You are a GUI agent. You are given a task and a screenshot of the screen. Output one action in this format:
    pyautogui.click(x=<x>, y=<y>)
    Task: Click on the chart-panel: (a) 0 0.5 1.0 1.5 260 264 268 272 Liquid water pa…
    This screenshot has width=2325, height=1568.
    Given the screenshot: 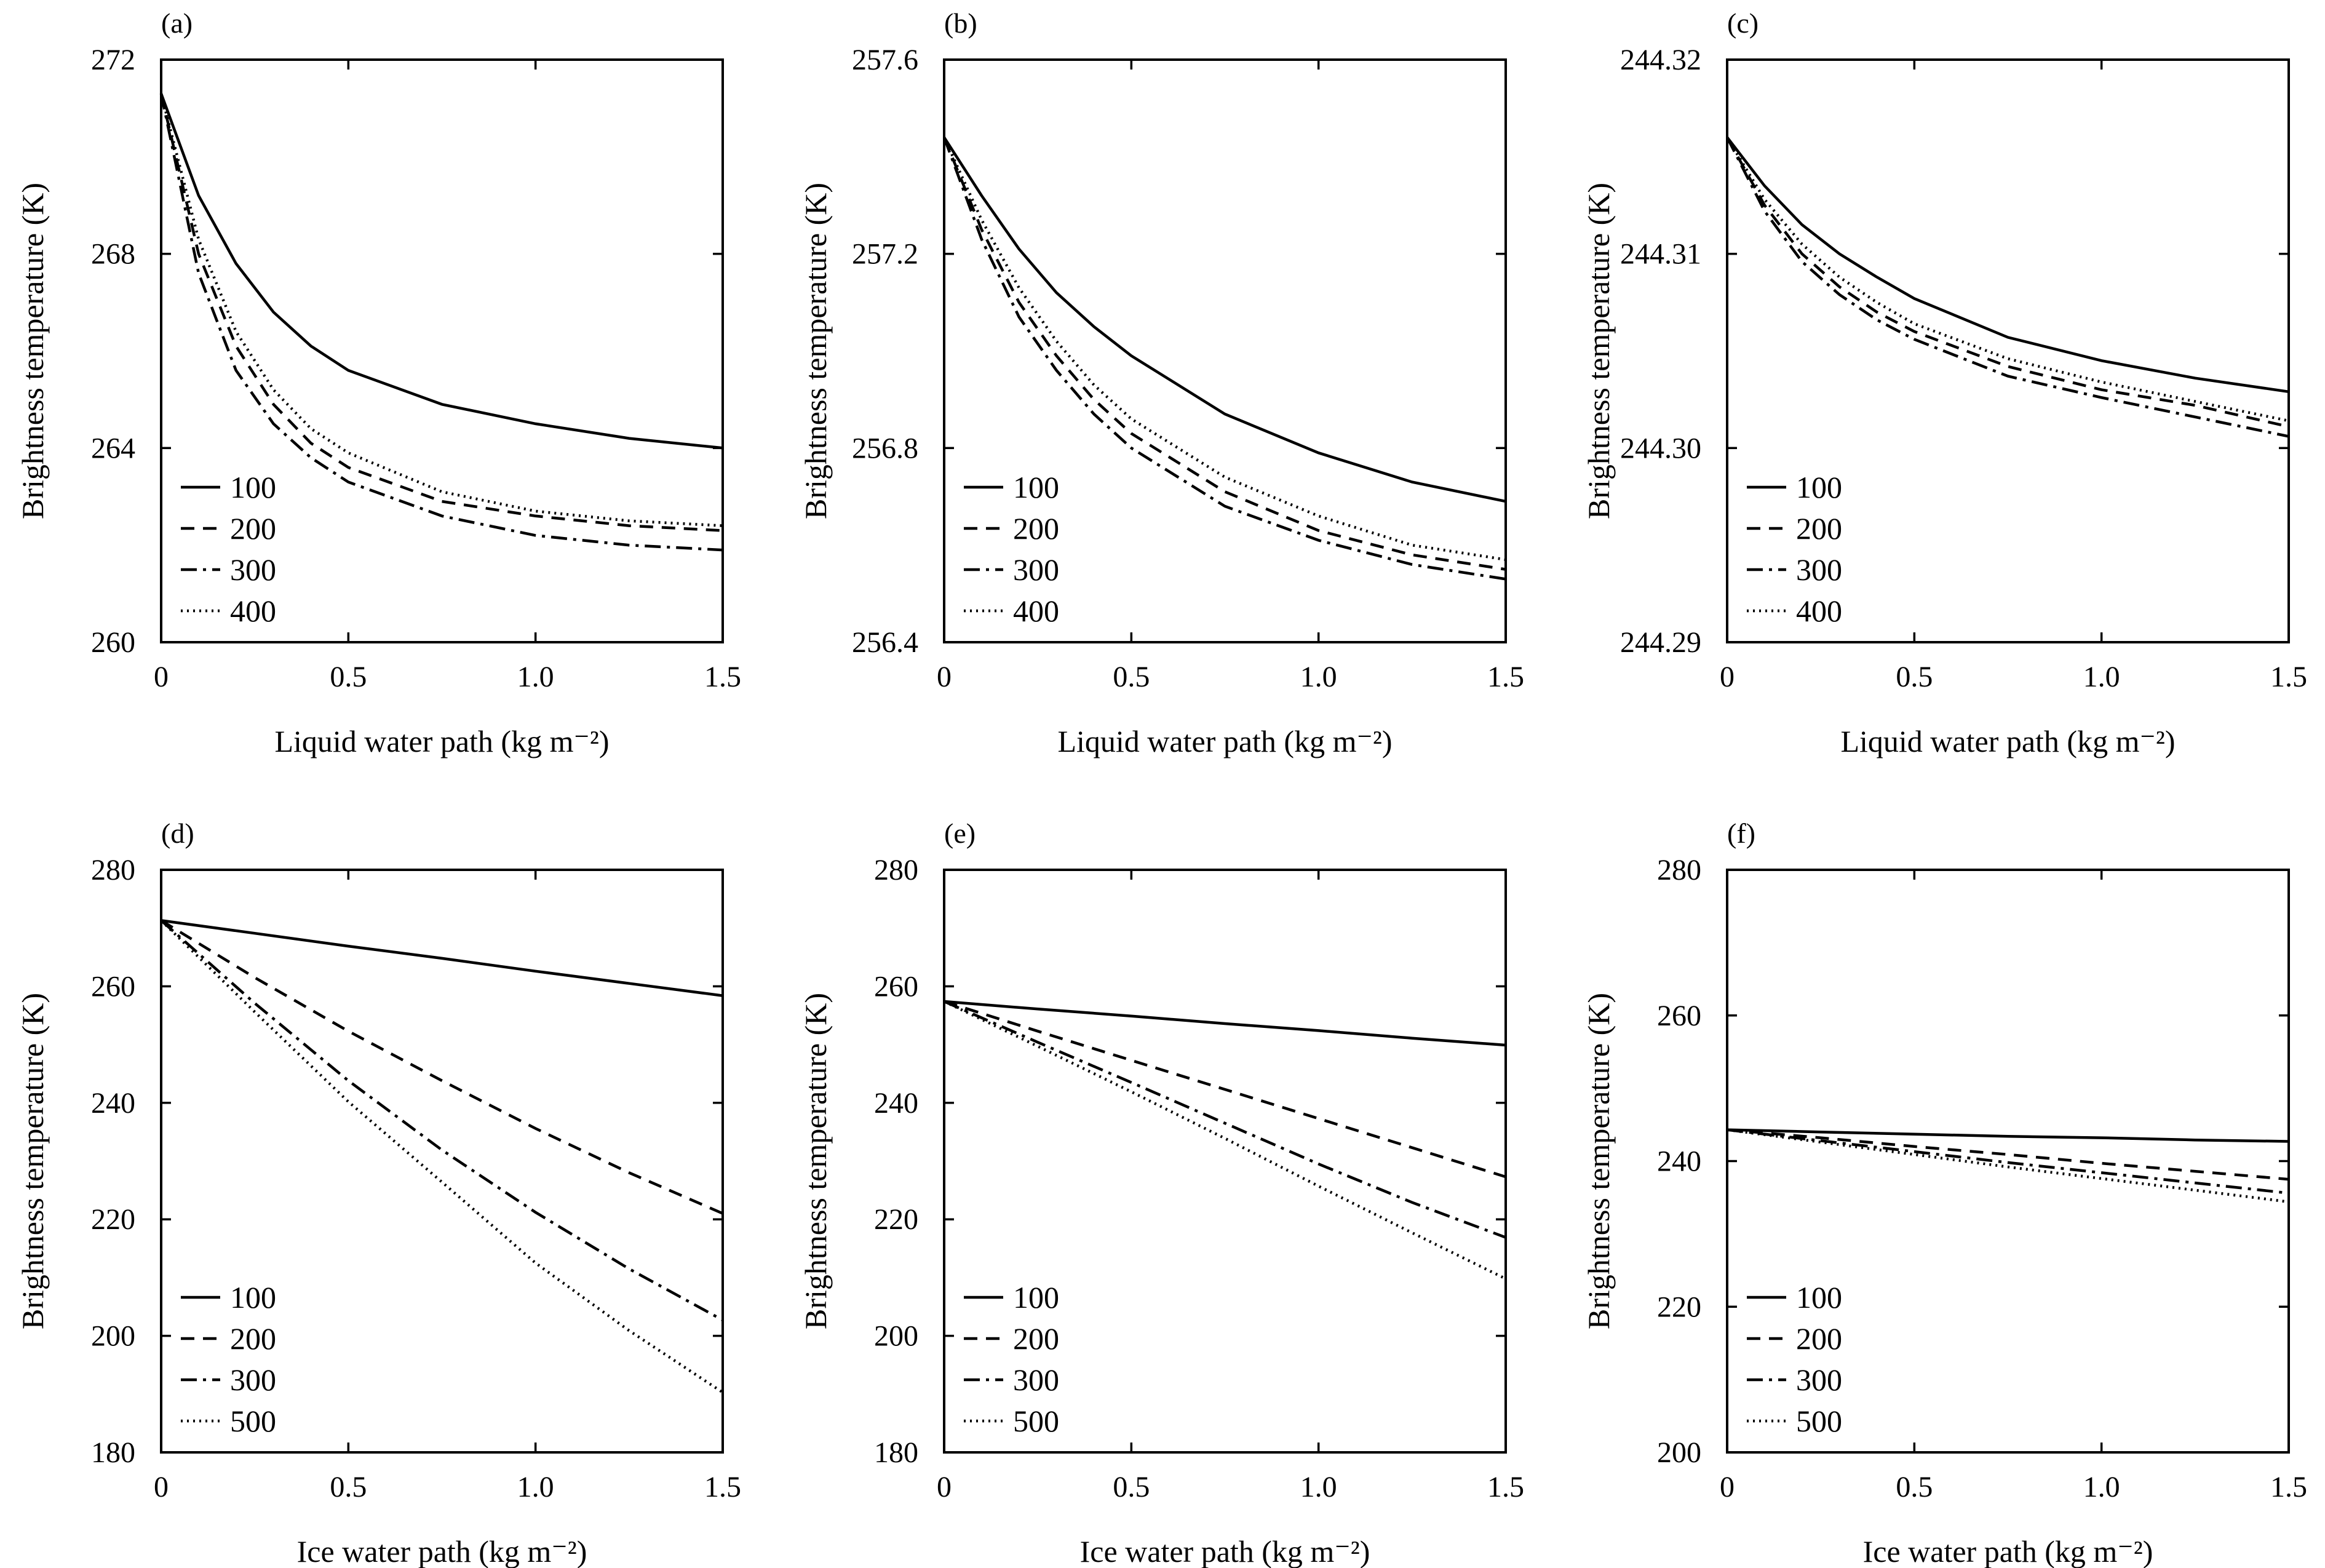 What is the action you would take?
    pyautogui.click(x=378, y=382)
    